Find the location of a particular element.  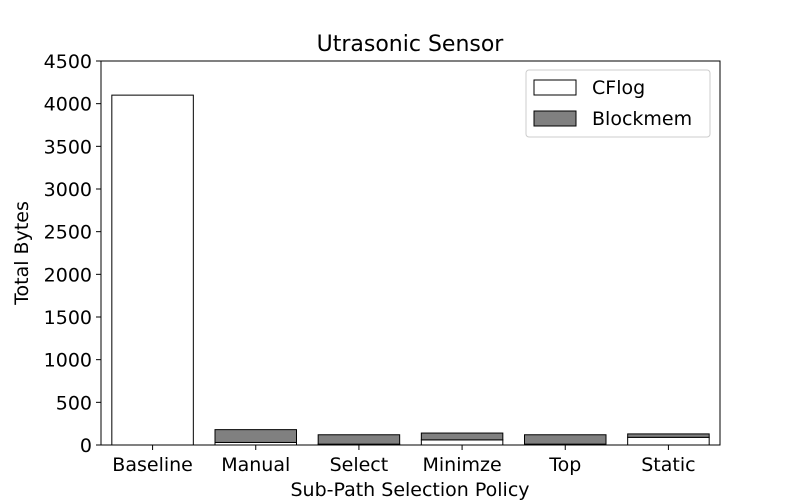

y-tick-label: 0 is located at coordinates (86, 446).